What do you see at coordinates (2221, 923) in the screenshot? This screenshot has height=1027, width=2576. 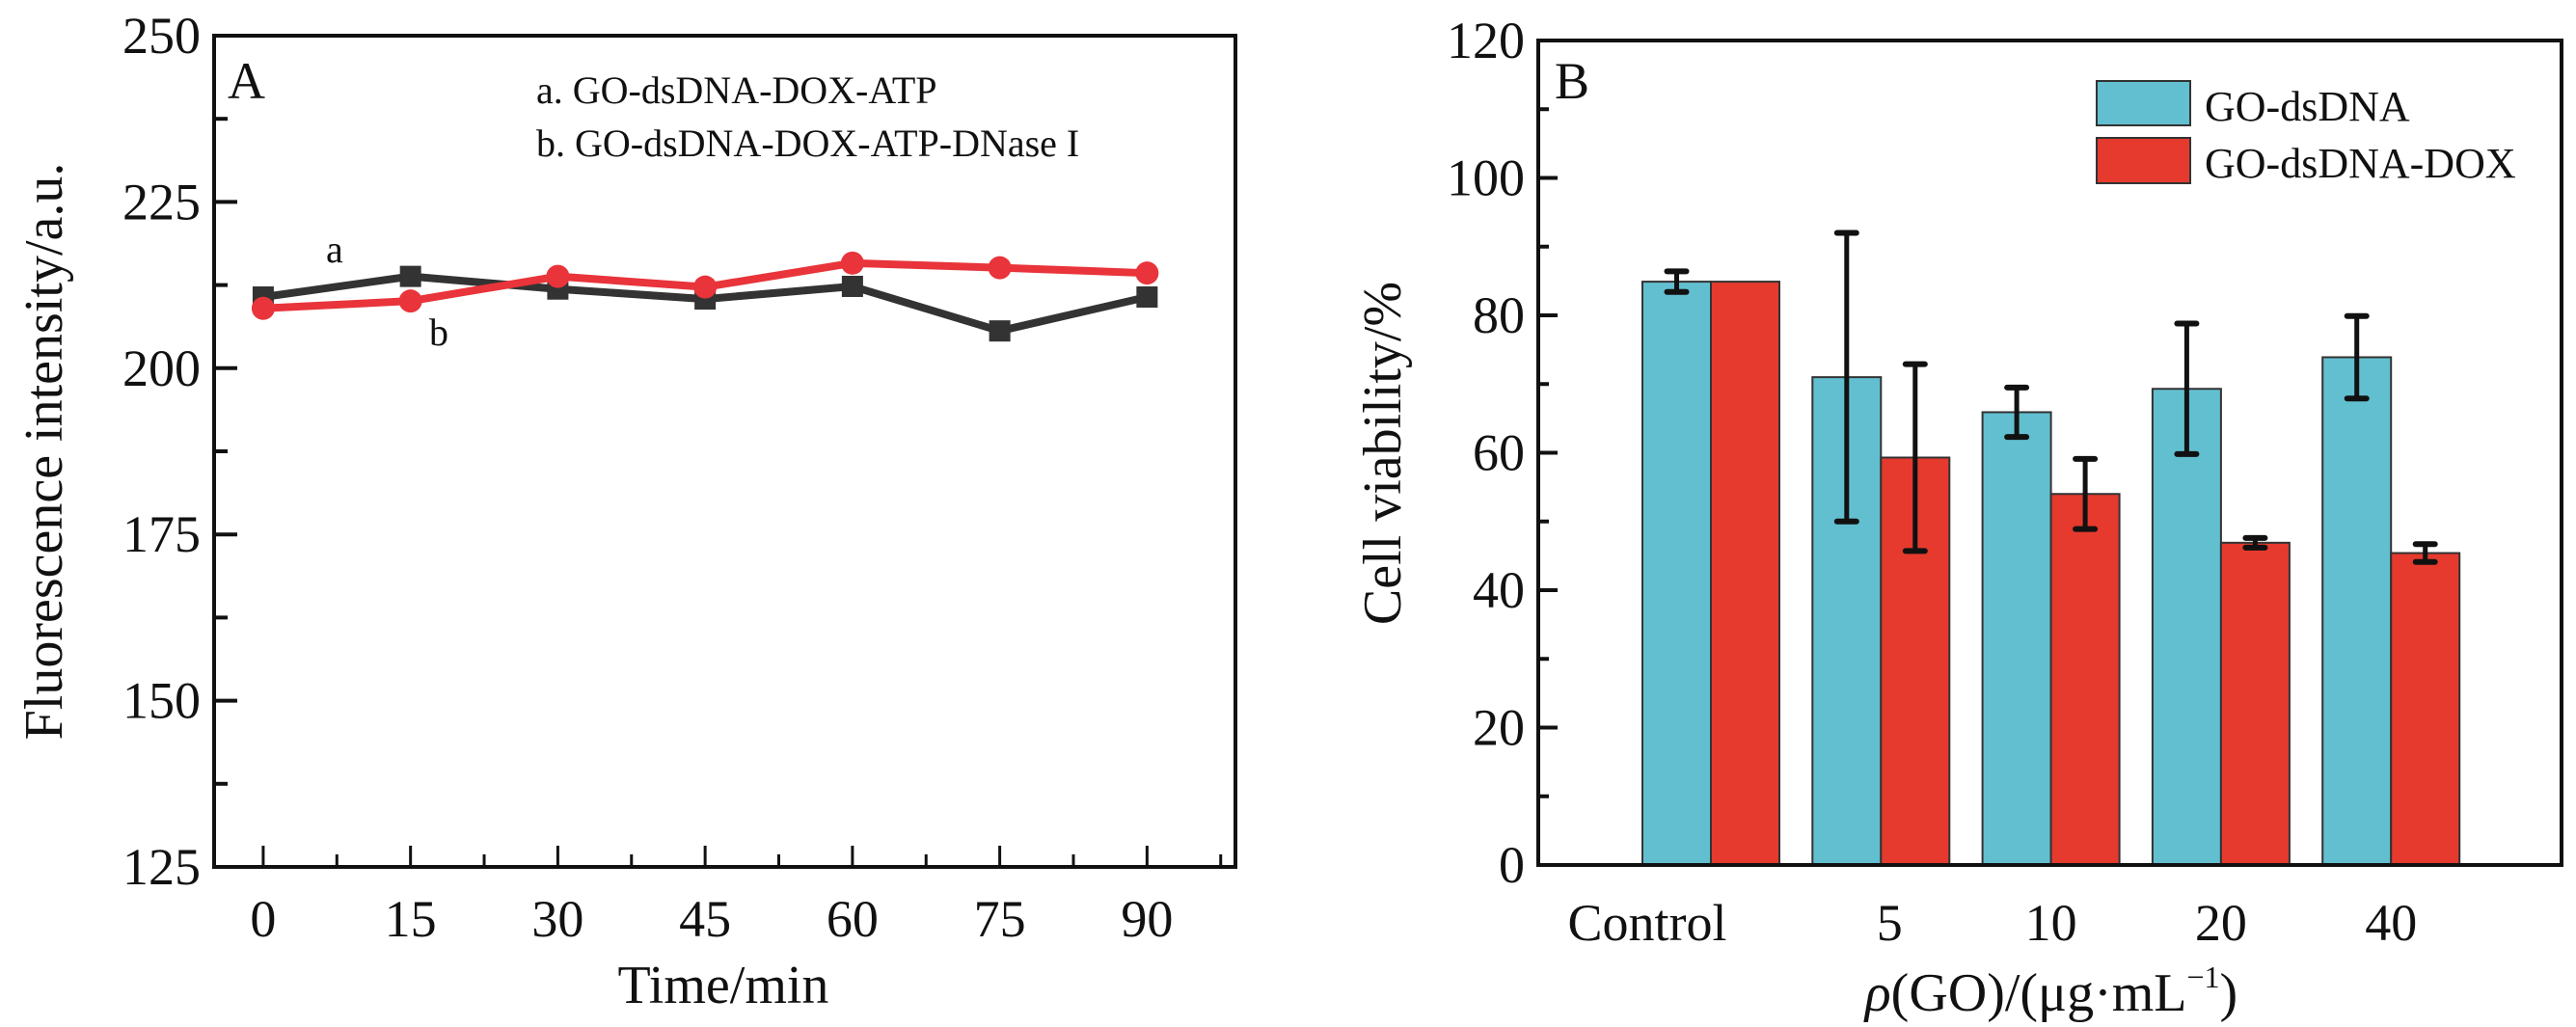 I see `x-tick-label: 20` at bounding box center [2221, 923].